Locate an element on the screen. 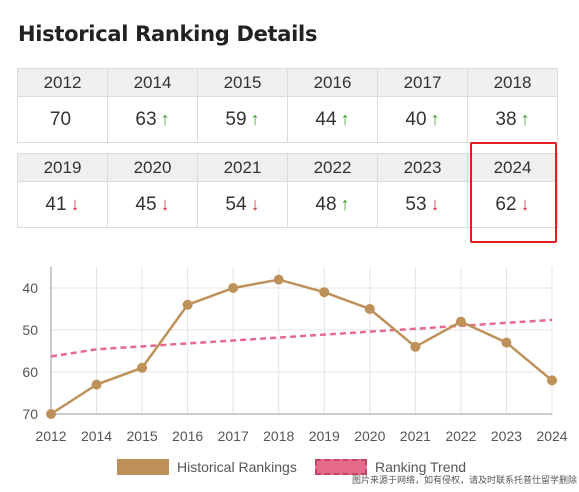  rank-value: 41 is located at coordinates (56, 204).